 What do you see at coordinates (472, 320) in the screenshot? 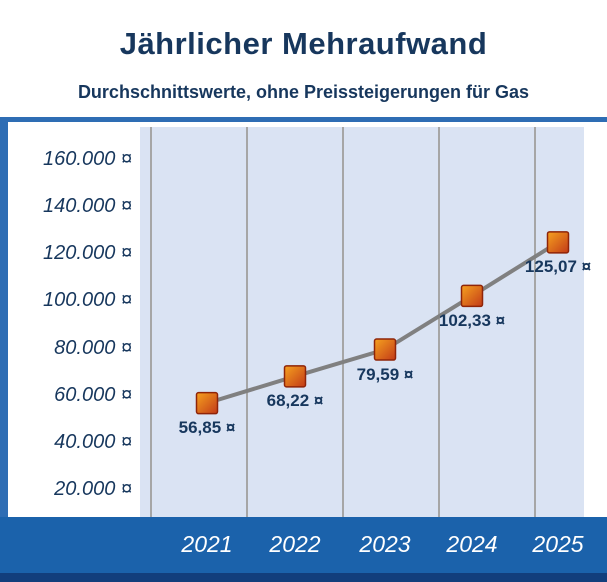
I see `data-point-label: 102,33 ¤` at bounding box center [472, 320].